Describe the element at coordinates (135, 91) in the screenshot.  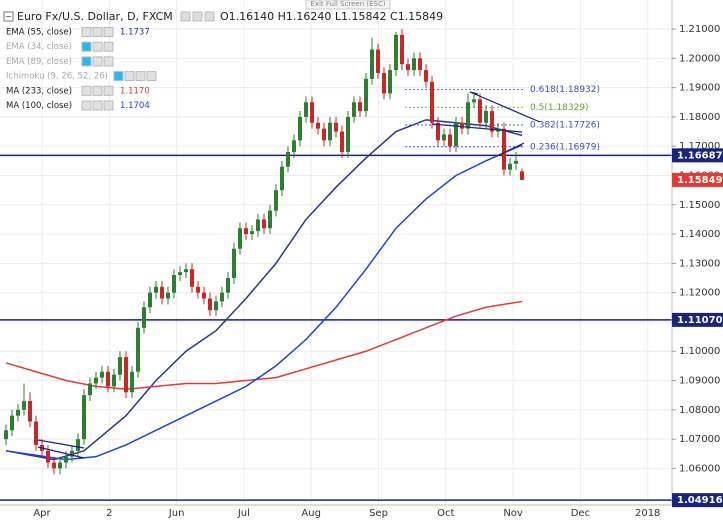
I see `legend-value: 1.1170` at that location.